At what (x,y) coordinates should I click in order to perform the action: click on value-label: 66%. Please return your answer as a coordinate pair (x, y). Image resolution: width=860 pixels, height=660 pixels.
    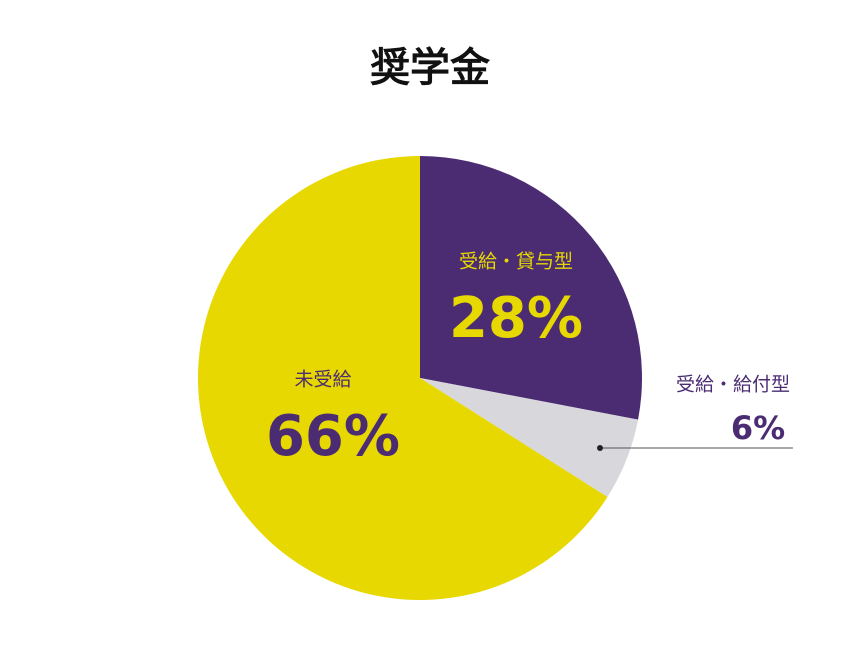
    Looking at the image, I should click on (333, 436).